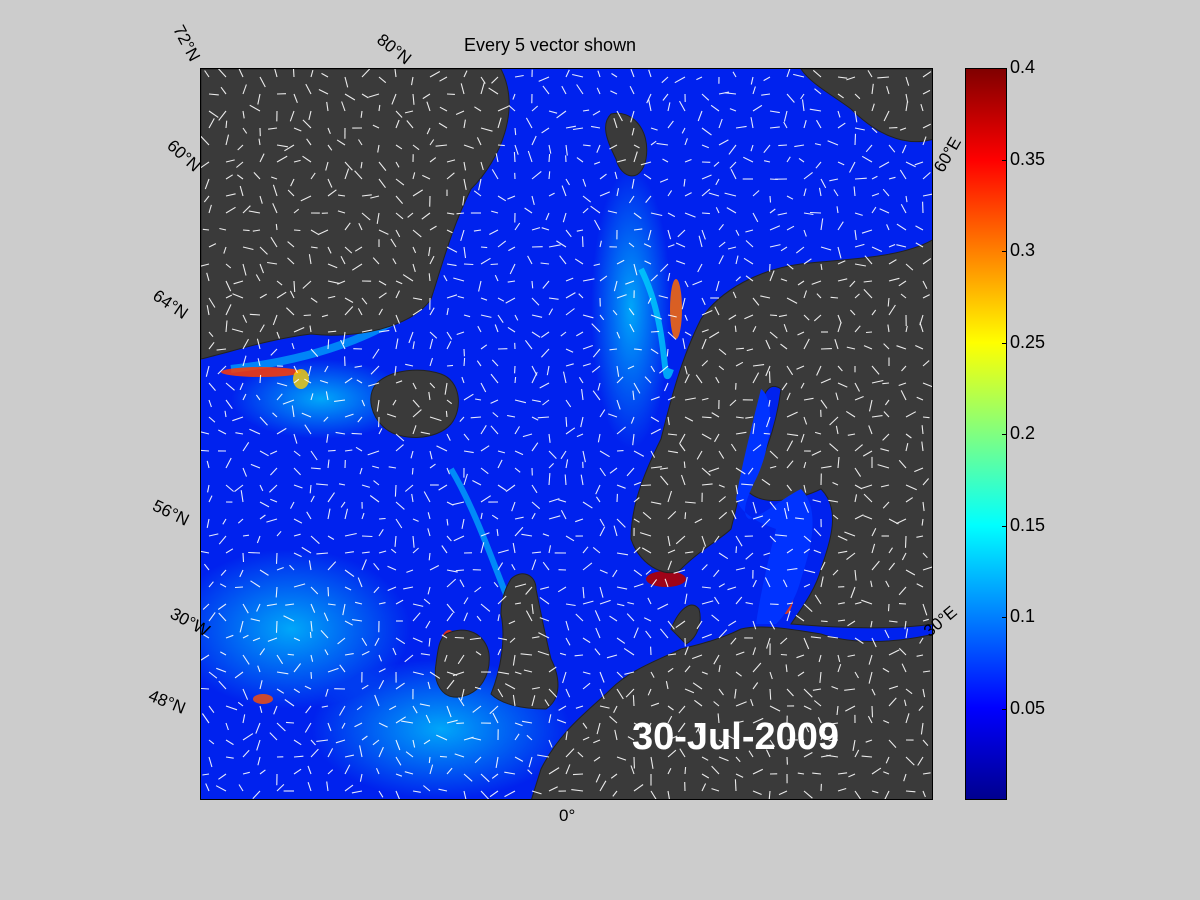 Image resolution: width=1200 pixels, height=900 pixels. Describe the element at coordinates (184, 156) in the screenshot. I see `lat-label-60n: 60°N` at that location.